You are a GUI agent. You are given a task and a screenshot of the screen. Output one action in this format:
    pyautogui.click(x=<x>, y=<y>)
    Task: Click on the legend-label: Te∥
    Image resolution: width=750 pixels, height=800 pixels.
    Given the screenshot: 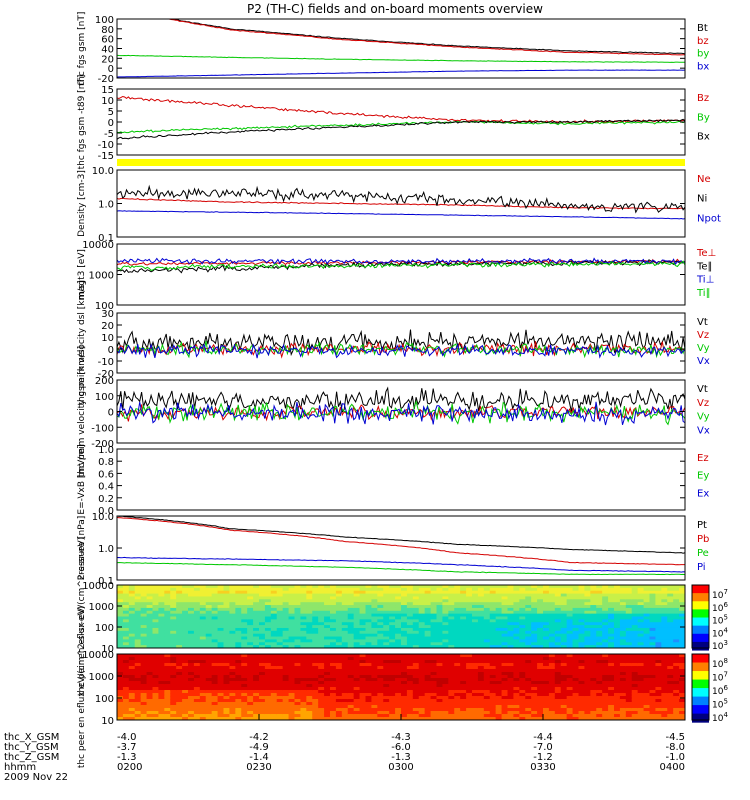 What is the action you would take?
    pyautogui.click(x=704, y=266)
    